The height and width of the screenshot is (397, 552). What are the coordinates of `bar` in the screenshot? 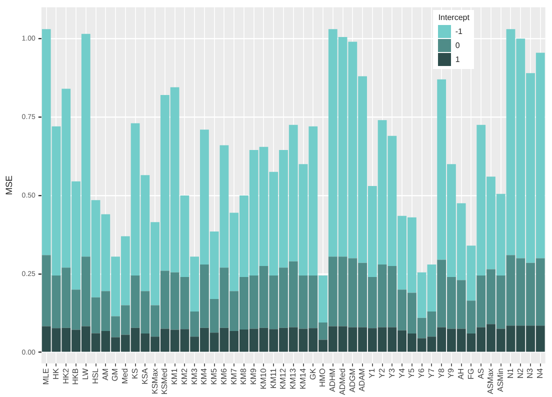 It's located at (323, 299).